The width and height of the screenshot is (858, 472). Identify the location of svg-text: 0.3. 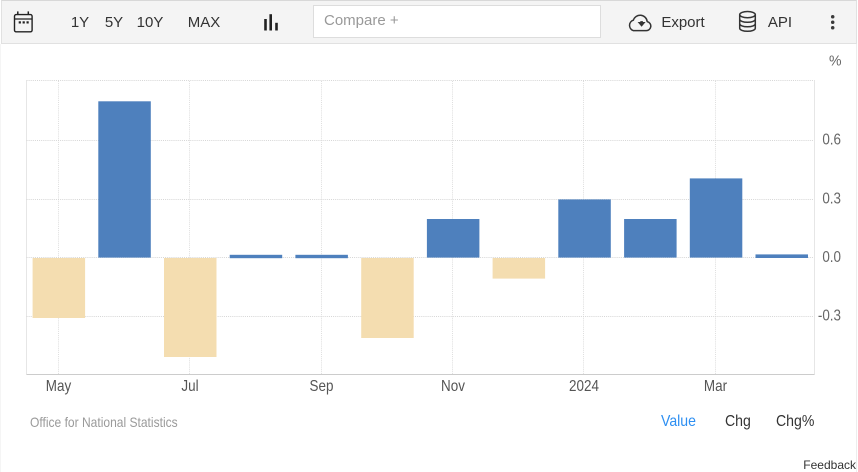
(831, 199).